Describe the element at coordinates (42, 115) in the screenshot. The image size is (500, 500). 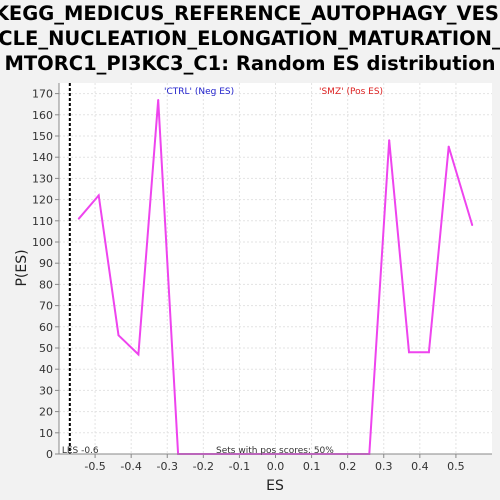
I see `y-tick-label-16: 160` at that location.